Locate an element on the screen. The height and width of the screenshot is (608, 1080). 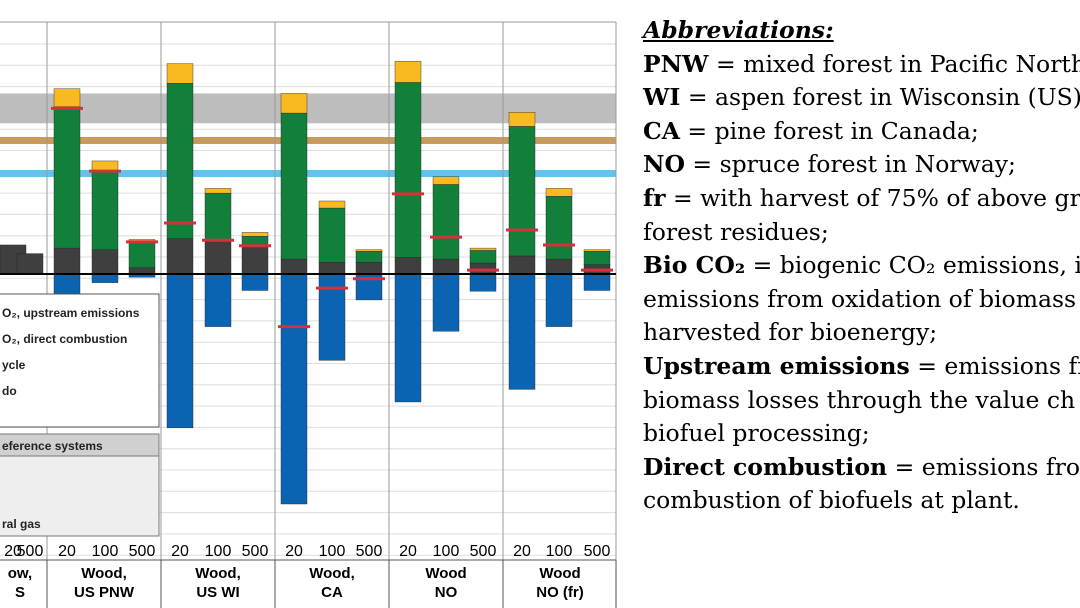
abbreviation-line: emissions from oxidation of biomass is located at coordinates (861, 300).